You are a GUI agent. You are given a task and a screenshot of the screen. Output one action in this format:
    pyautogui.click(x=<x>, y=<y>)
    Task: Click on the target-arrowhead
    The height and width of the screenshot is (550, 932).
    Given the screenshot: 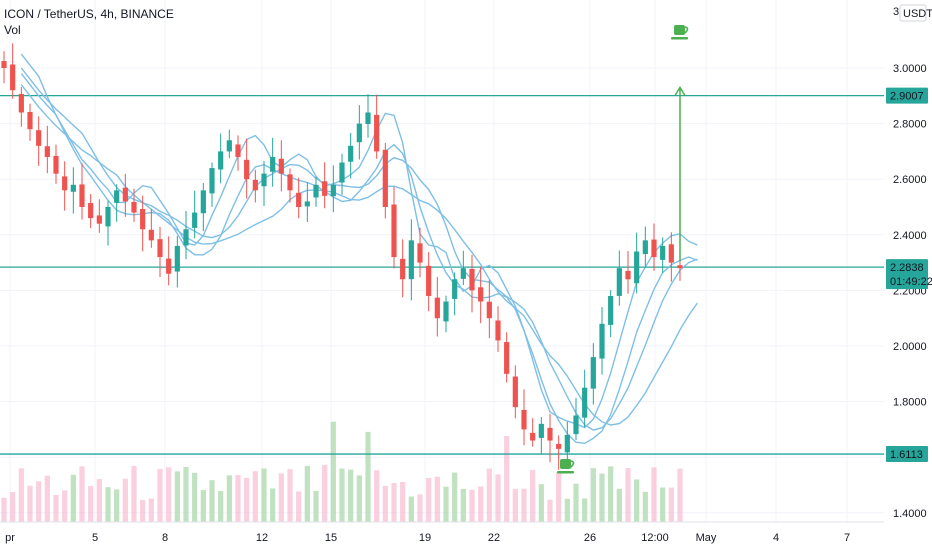 What is the action you would take?
    pyautogui.click(x=680, y=91)
    